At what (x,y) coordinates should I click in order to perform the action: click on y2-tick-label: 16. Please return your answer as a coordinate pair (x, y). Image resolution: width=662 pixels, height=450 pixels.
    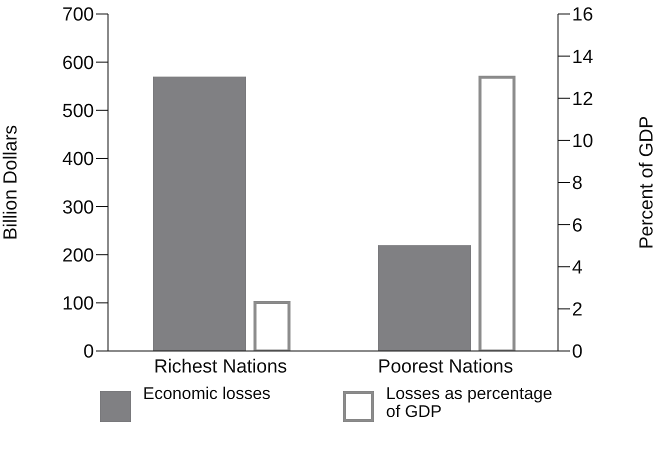
    Looking at the image, I should click on (583, 15).